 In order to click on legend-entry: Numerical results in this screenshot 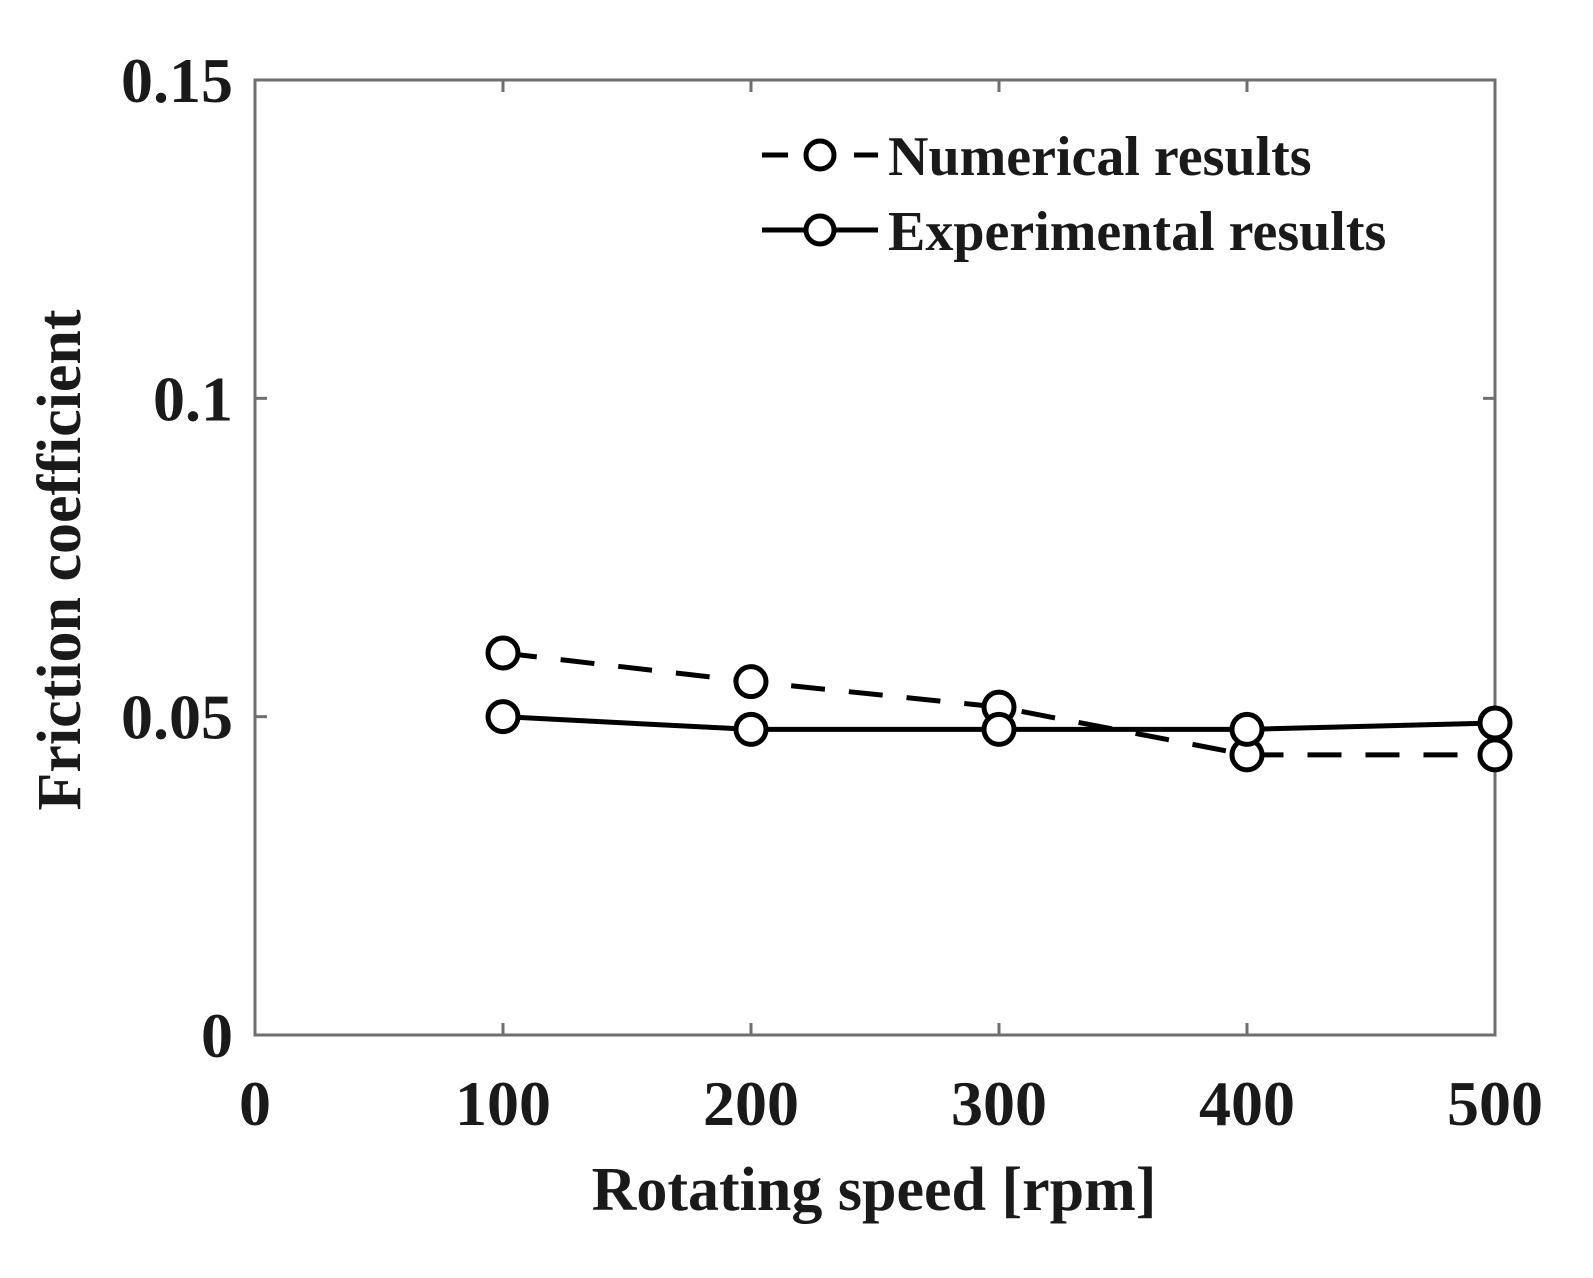, I will do `click(1037, 157)`.